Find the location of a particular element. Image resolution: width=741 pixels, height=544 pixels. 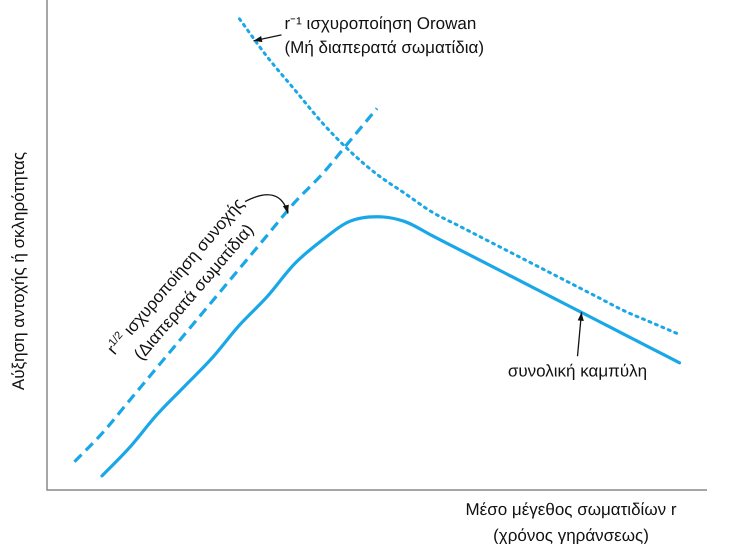

series-label: συνολική καμπύλη is located at coordinates (578, 370).